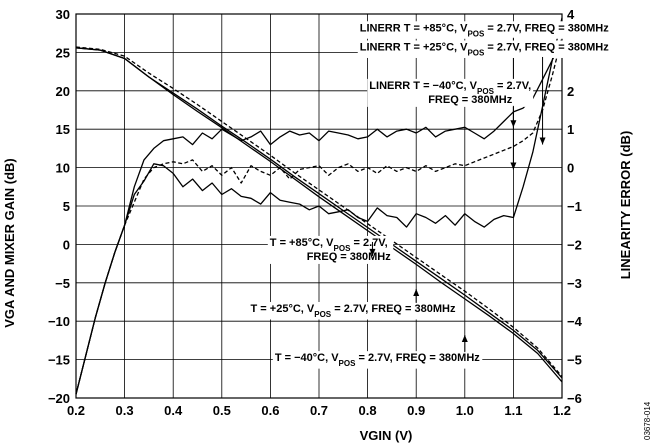 The height and width of the screenshot is (446, 653). I want to click on y2-tick-label: −3, so click(574, 283).